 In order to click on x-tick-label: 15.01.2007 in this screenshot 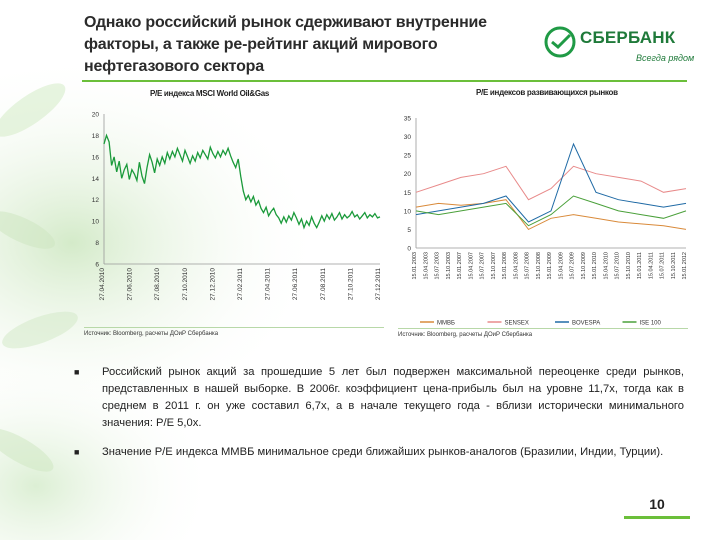, I will do `click(460, 266)`.